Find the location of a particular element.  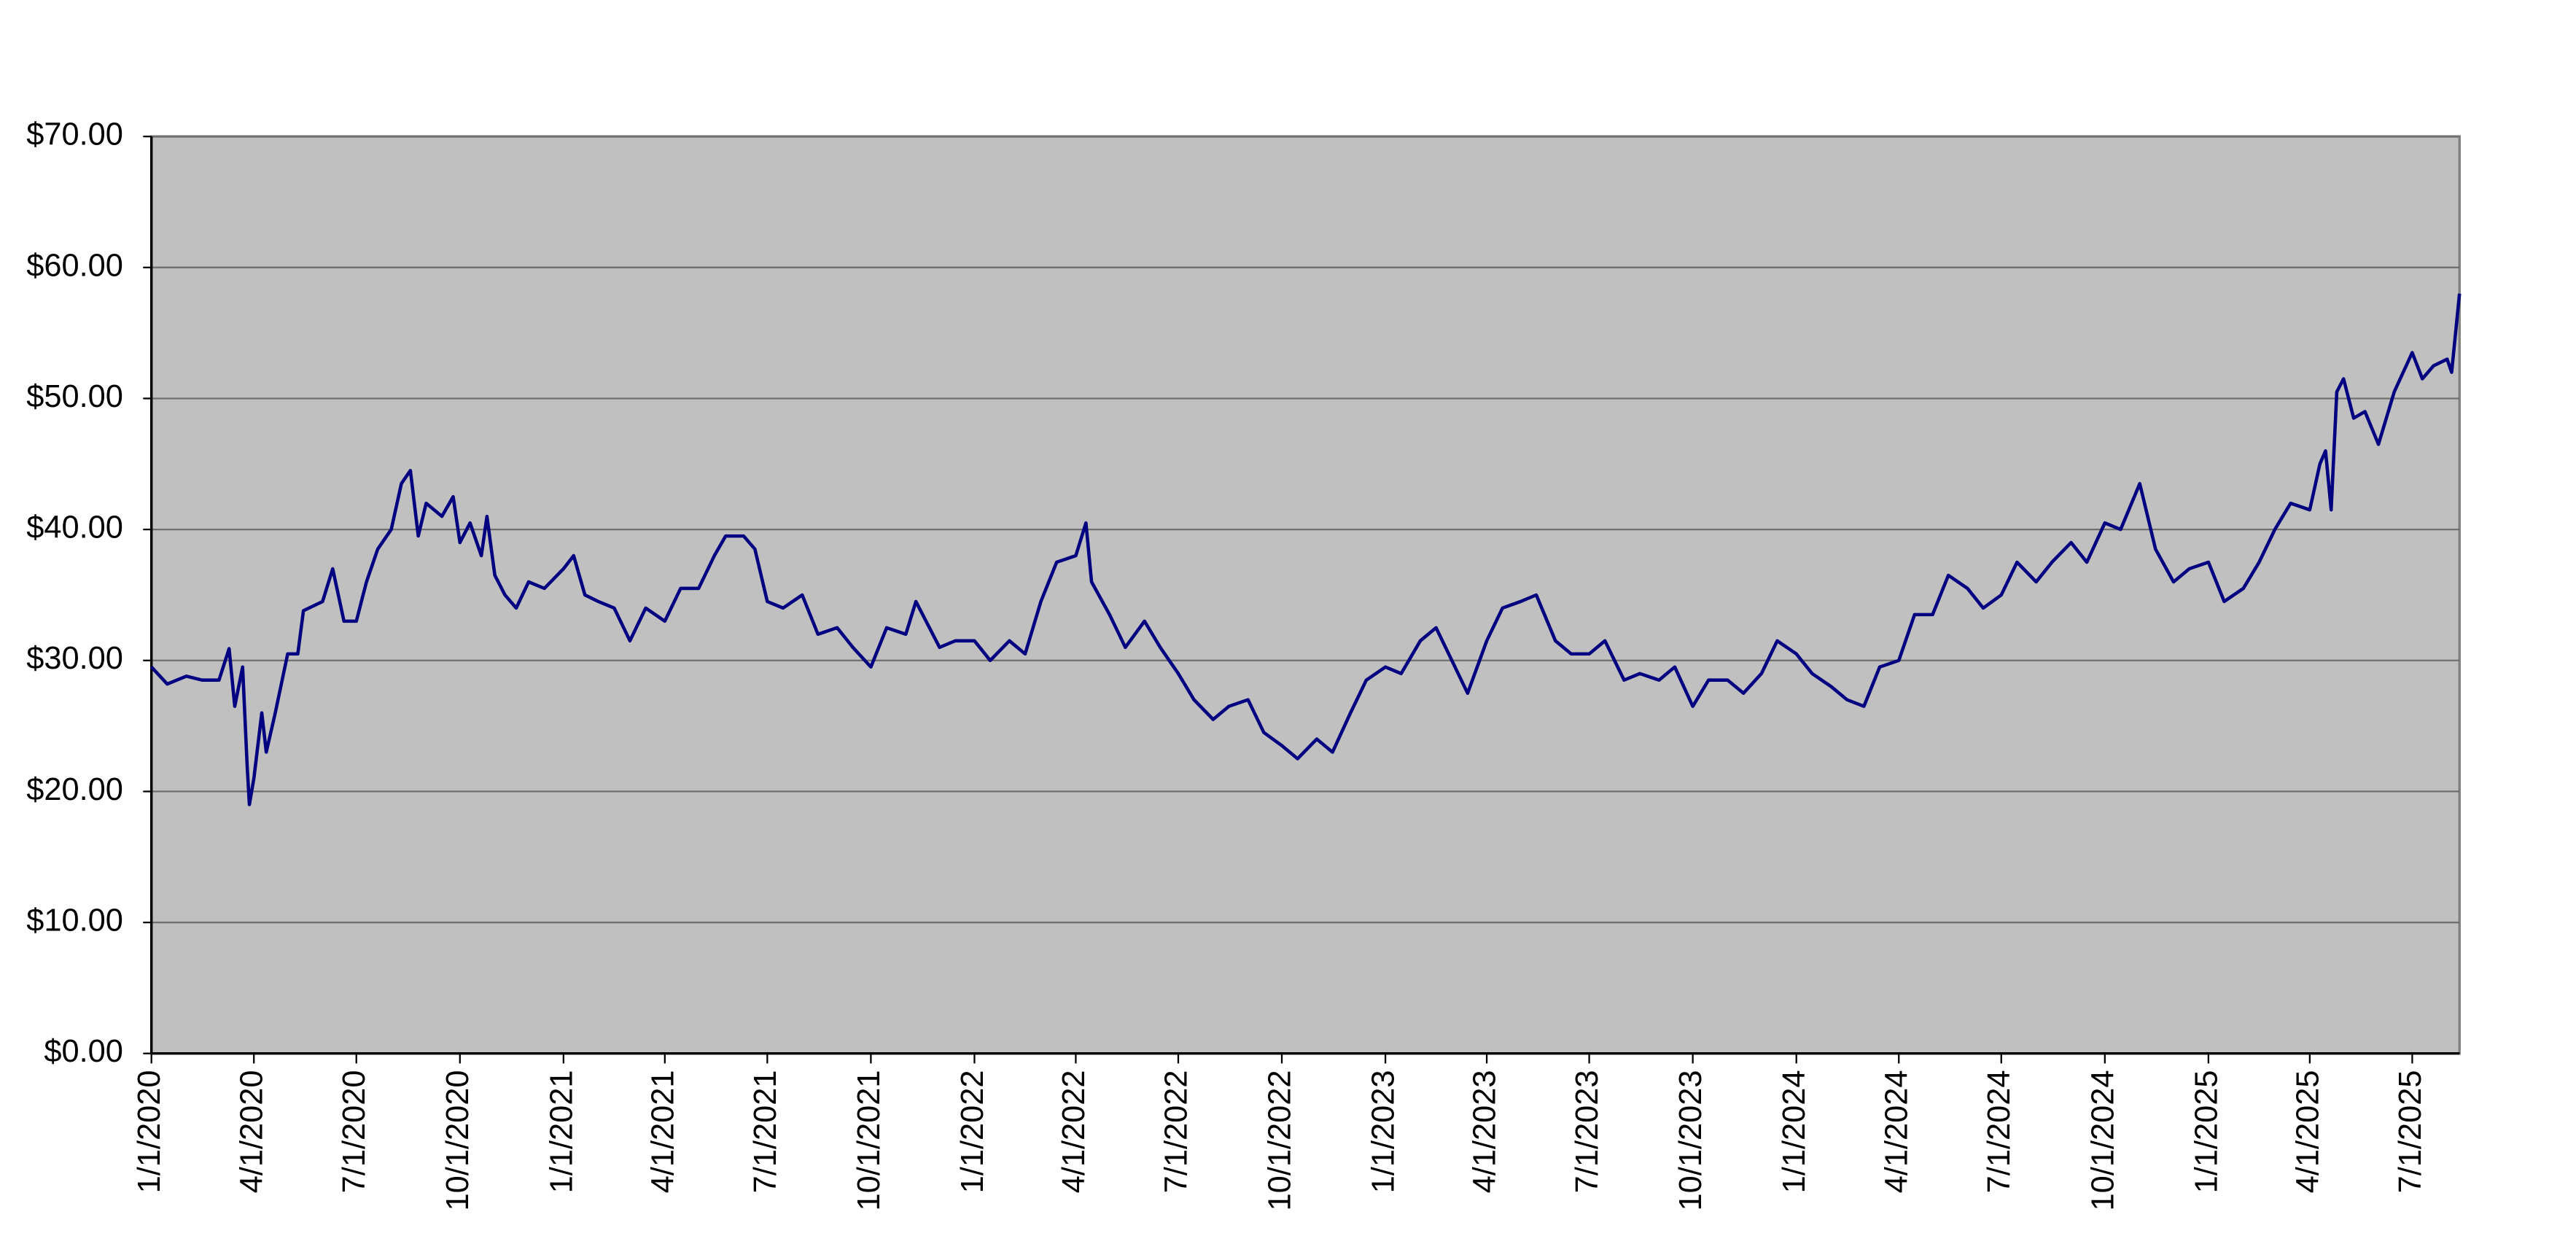

x-tick-label: 4/1/2022 is located at coordinates (1074, 1132).